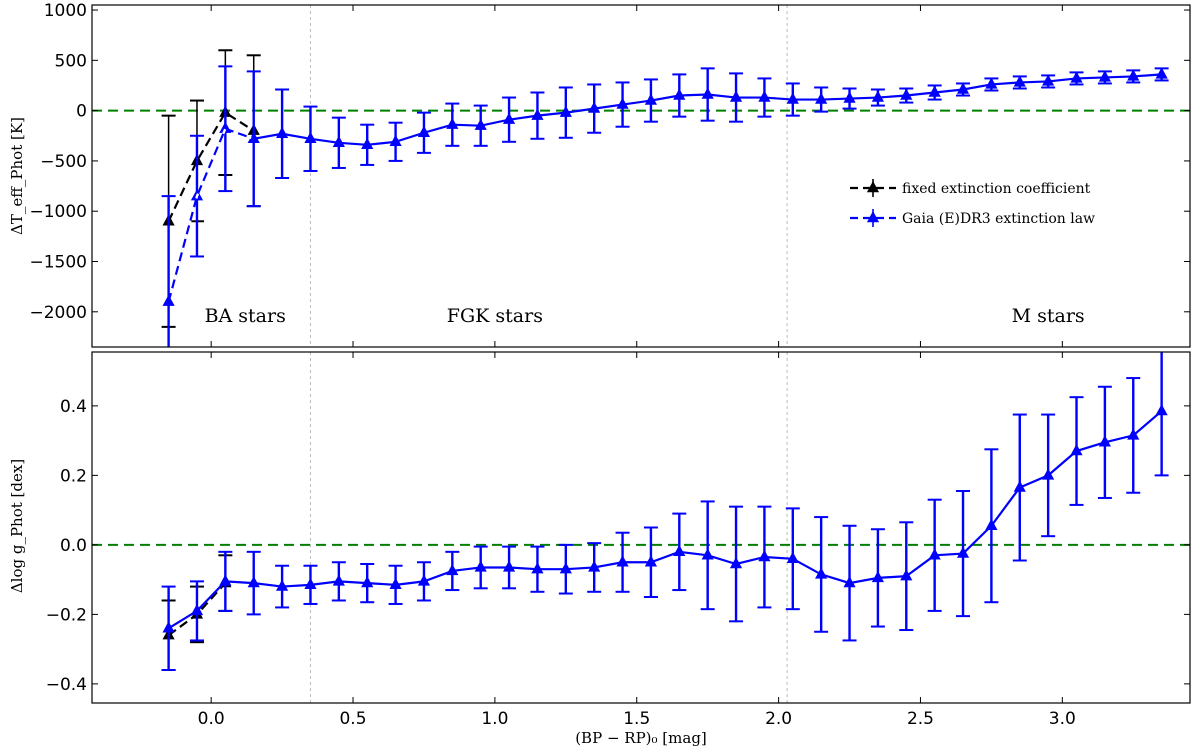 The image size is (1200, 748). Describe the element at coordinates (58, 313) in the screenshot. I see `ytick-label: −2000` at that location.